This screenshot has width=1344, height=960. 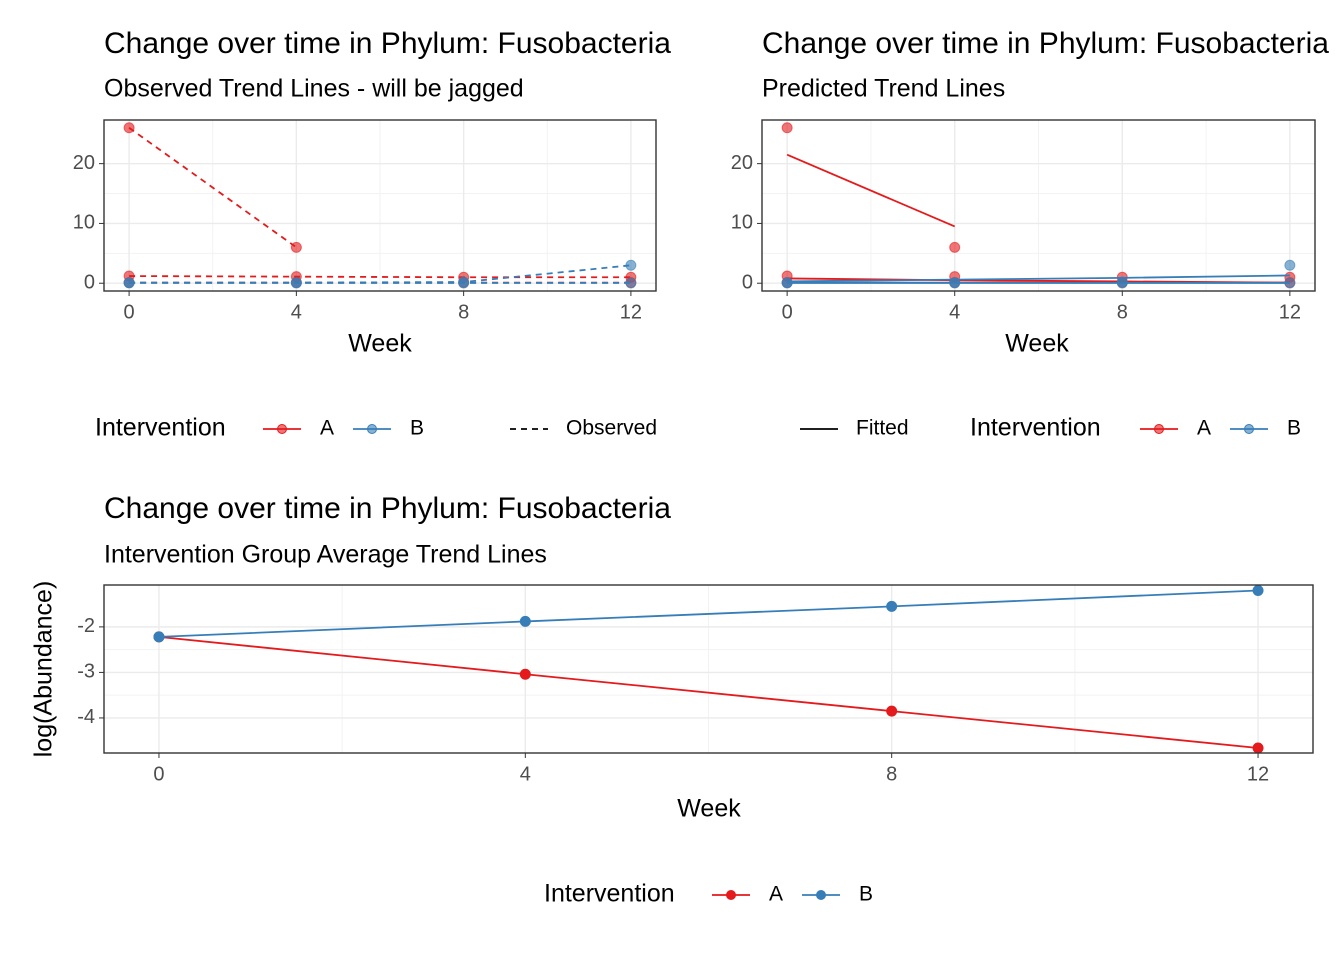 I want to click on chart-subtitle: Intervention Group Average Trend Lines, so click(x=325, y=555).